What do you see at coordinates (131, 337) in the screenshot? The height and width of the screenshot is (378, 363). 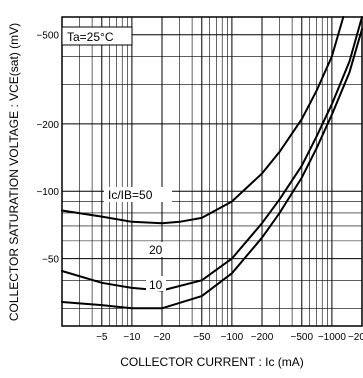 I see `x-tick-label: −10` at bounding box center [131, 337].